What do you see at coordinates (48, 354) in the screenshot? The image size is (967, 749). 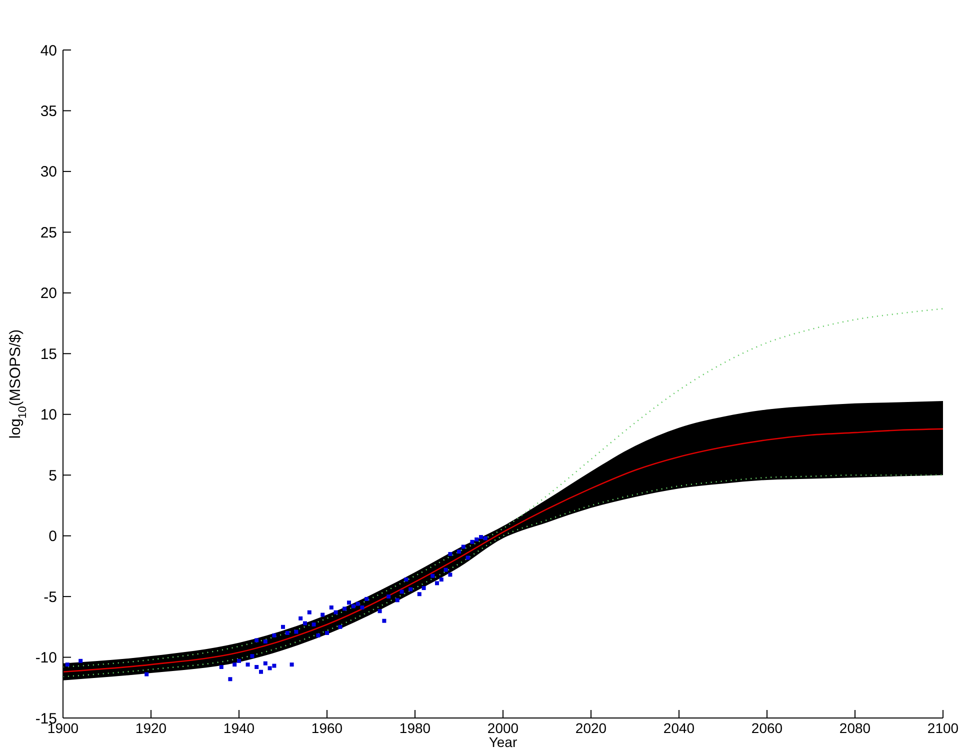 I see `y-tick-label: 15` at bounding box center [48, 354].